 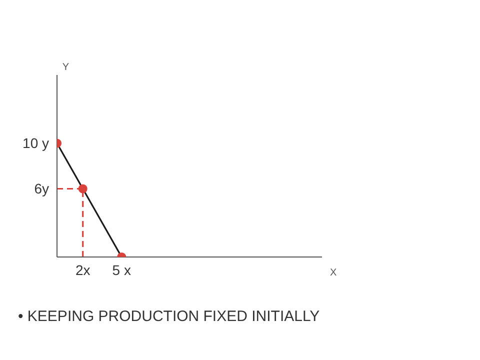 What do you see at coordinates (82, 270) in the screenshot?
I see `x-tick-label: 2x` at bounding box center [82, 270].